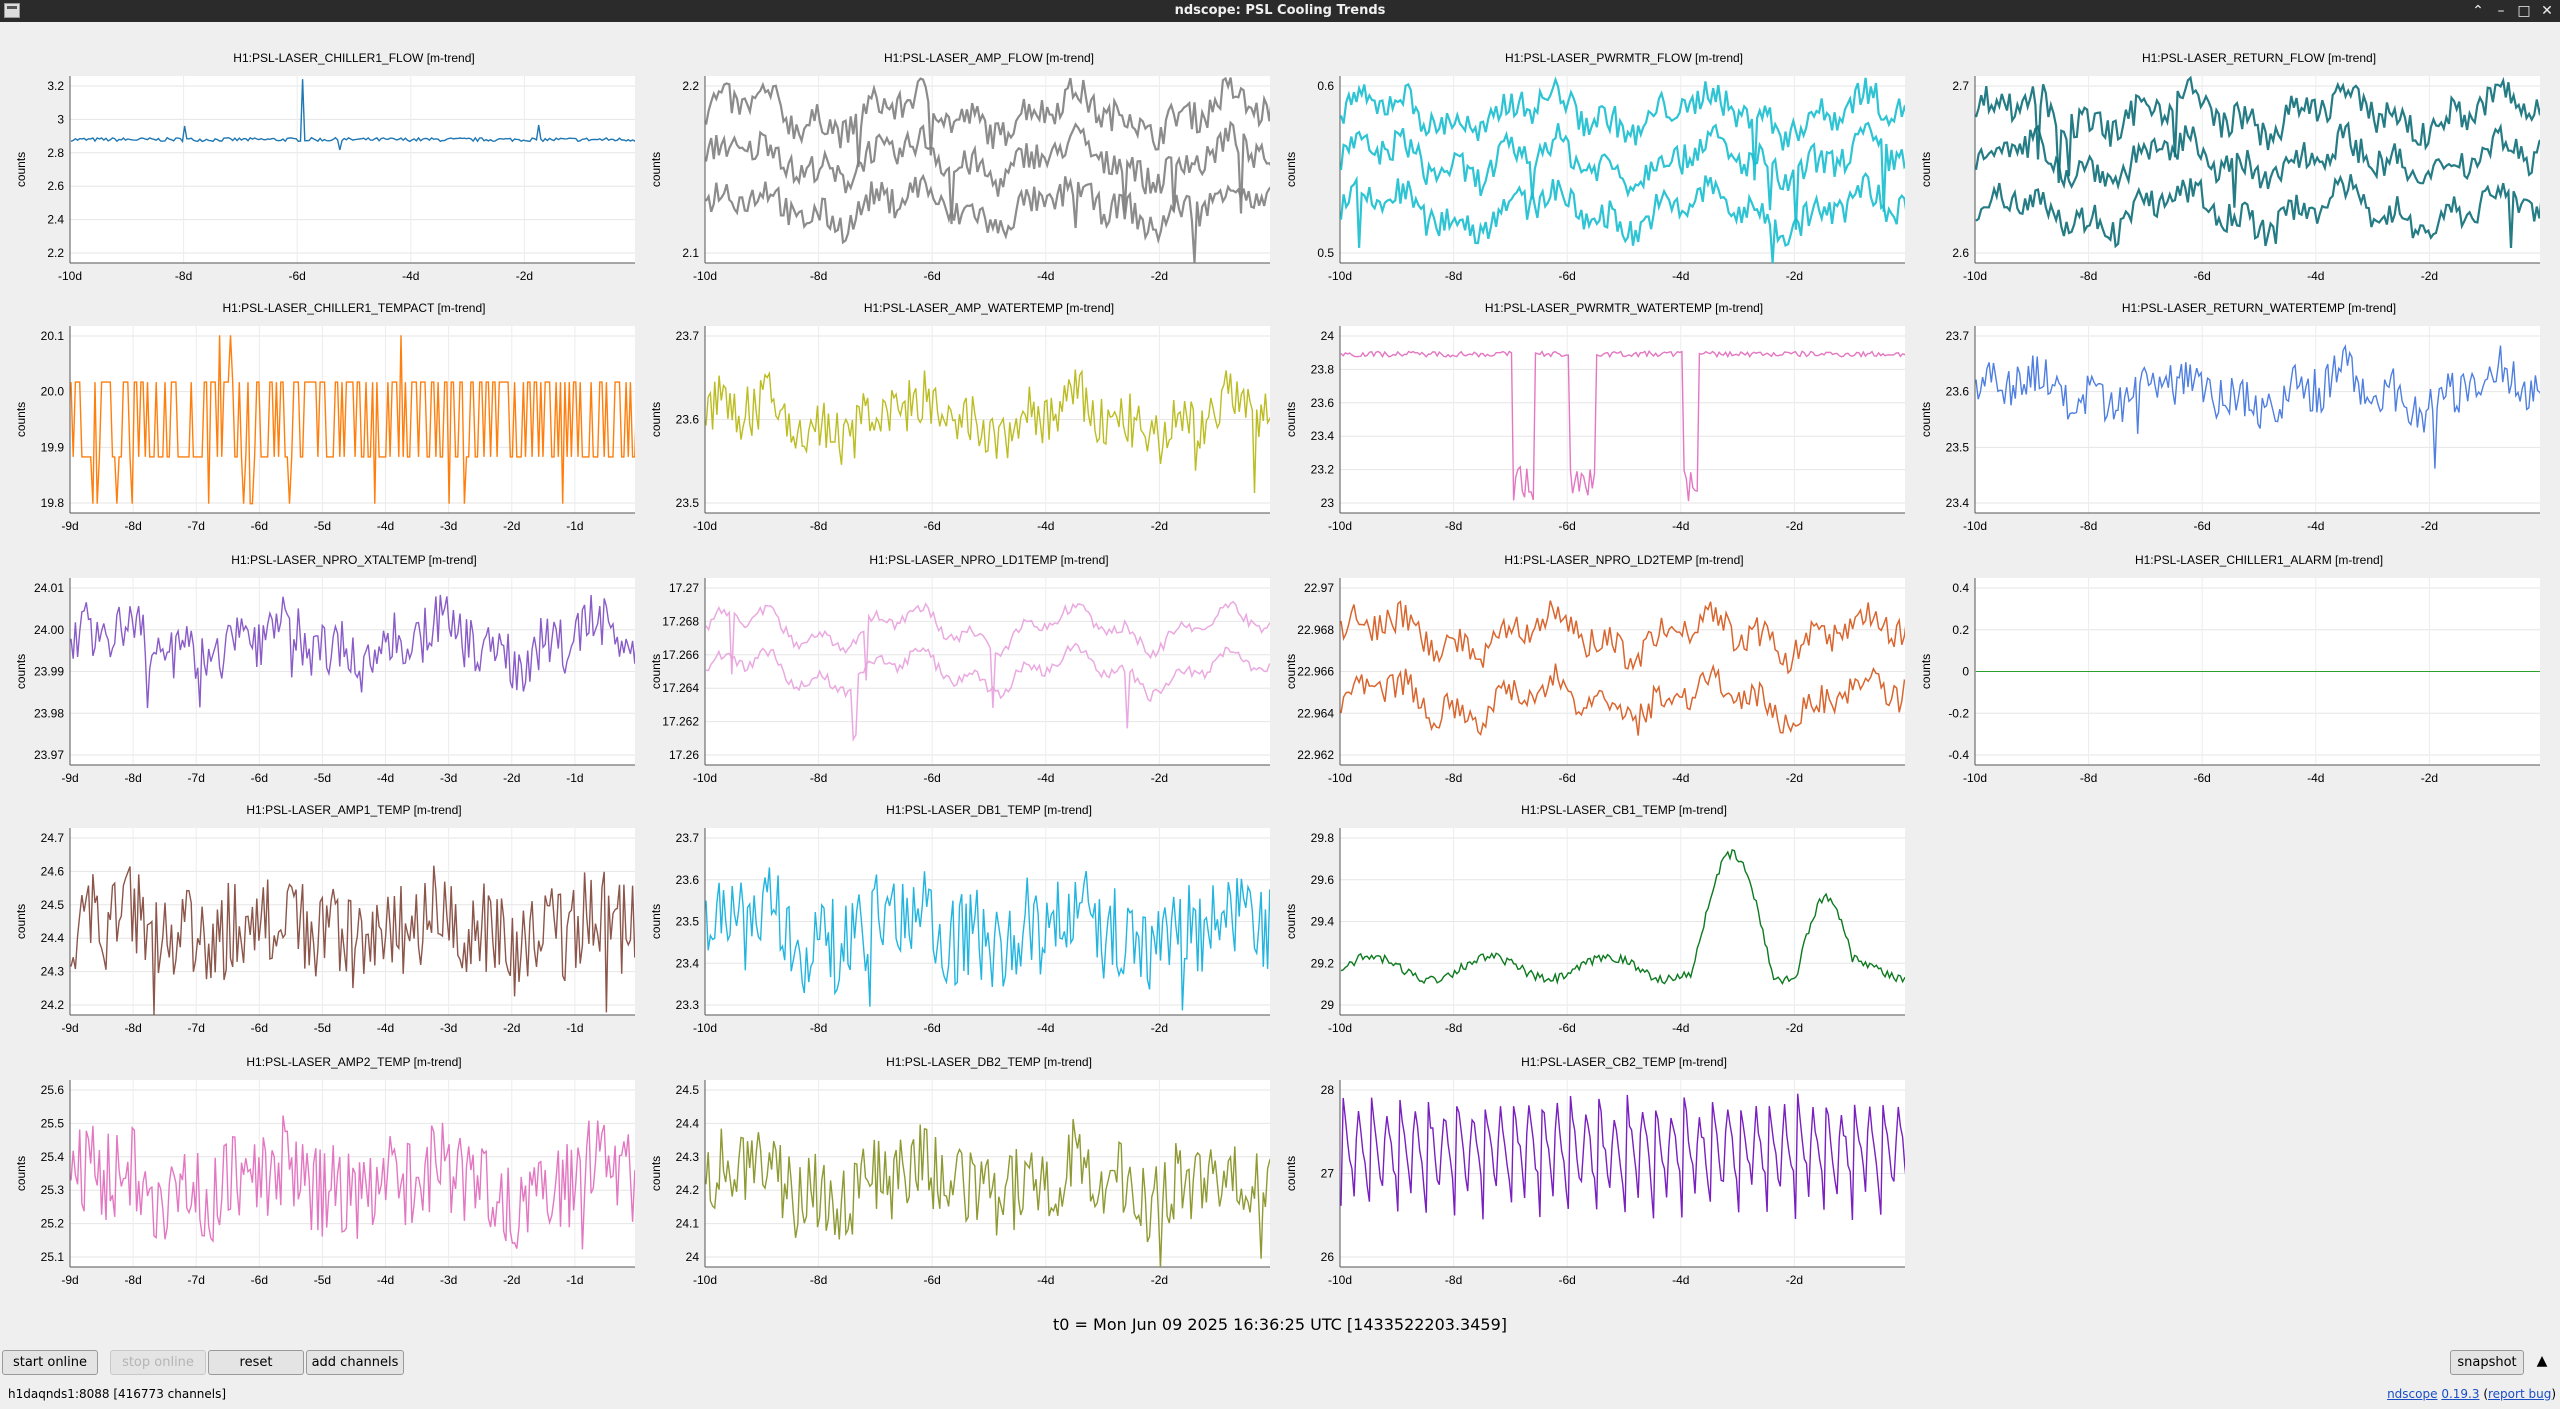 The image size is (2560, 1409). Describe the element at coordinates (1328, 503) in the screenshot. I see `y-tick-label: 23` at that location.